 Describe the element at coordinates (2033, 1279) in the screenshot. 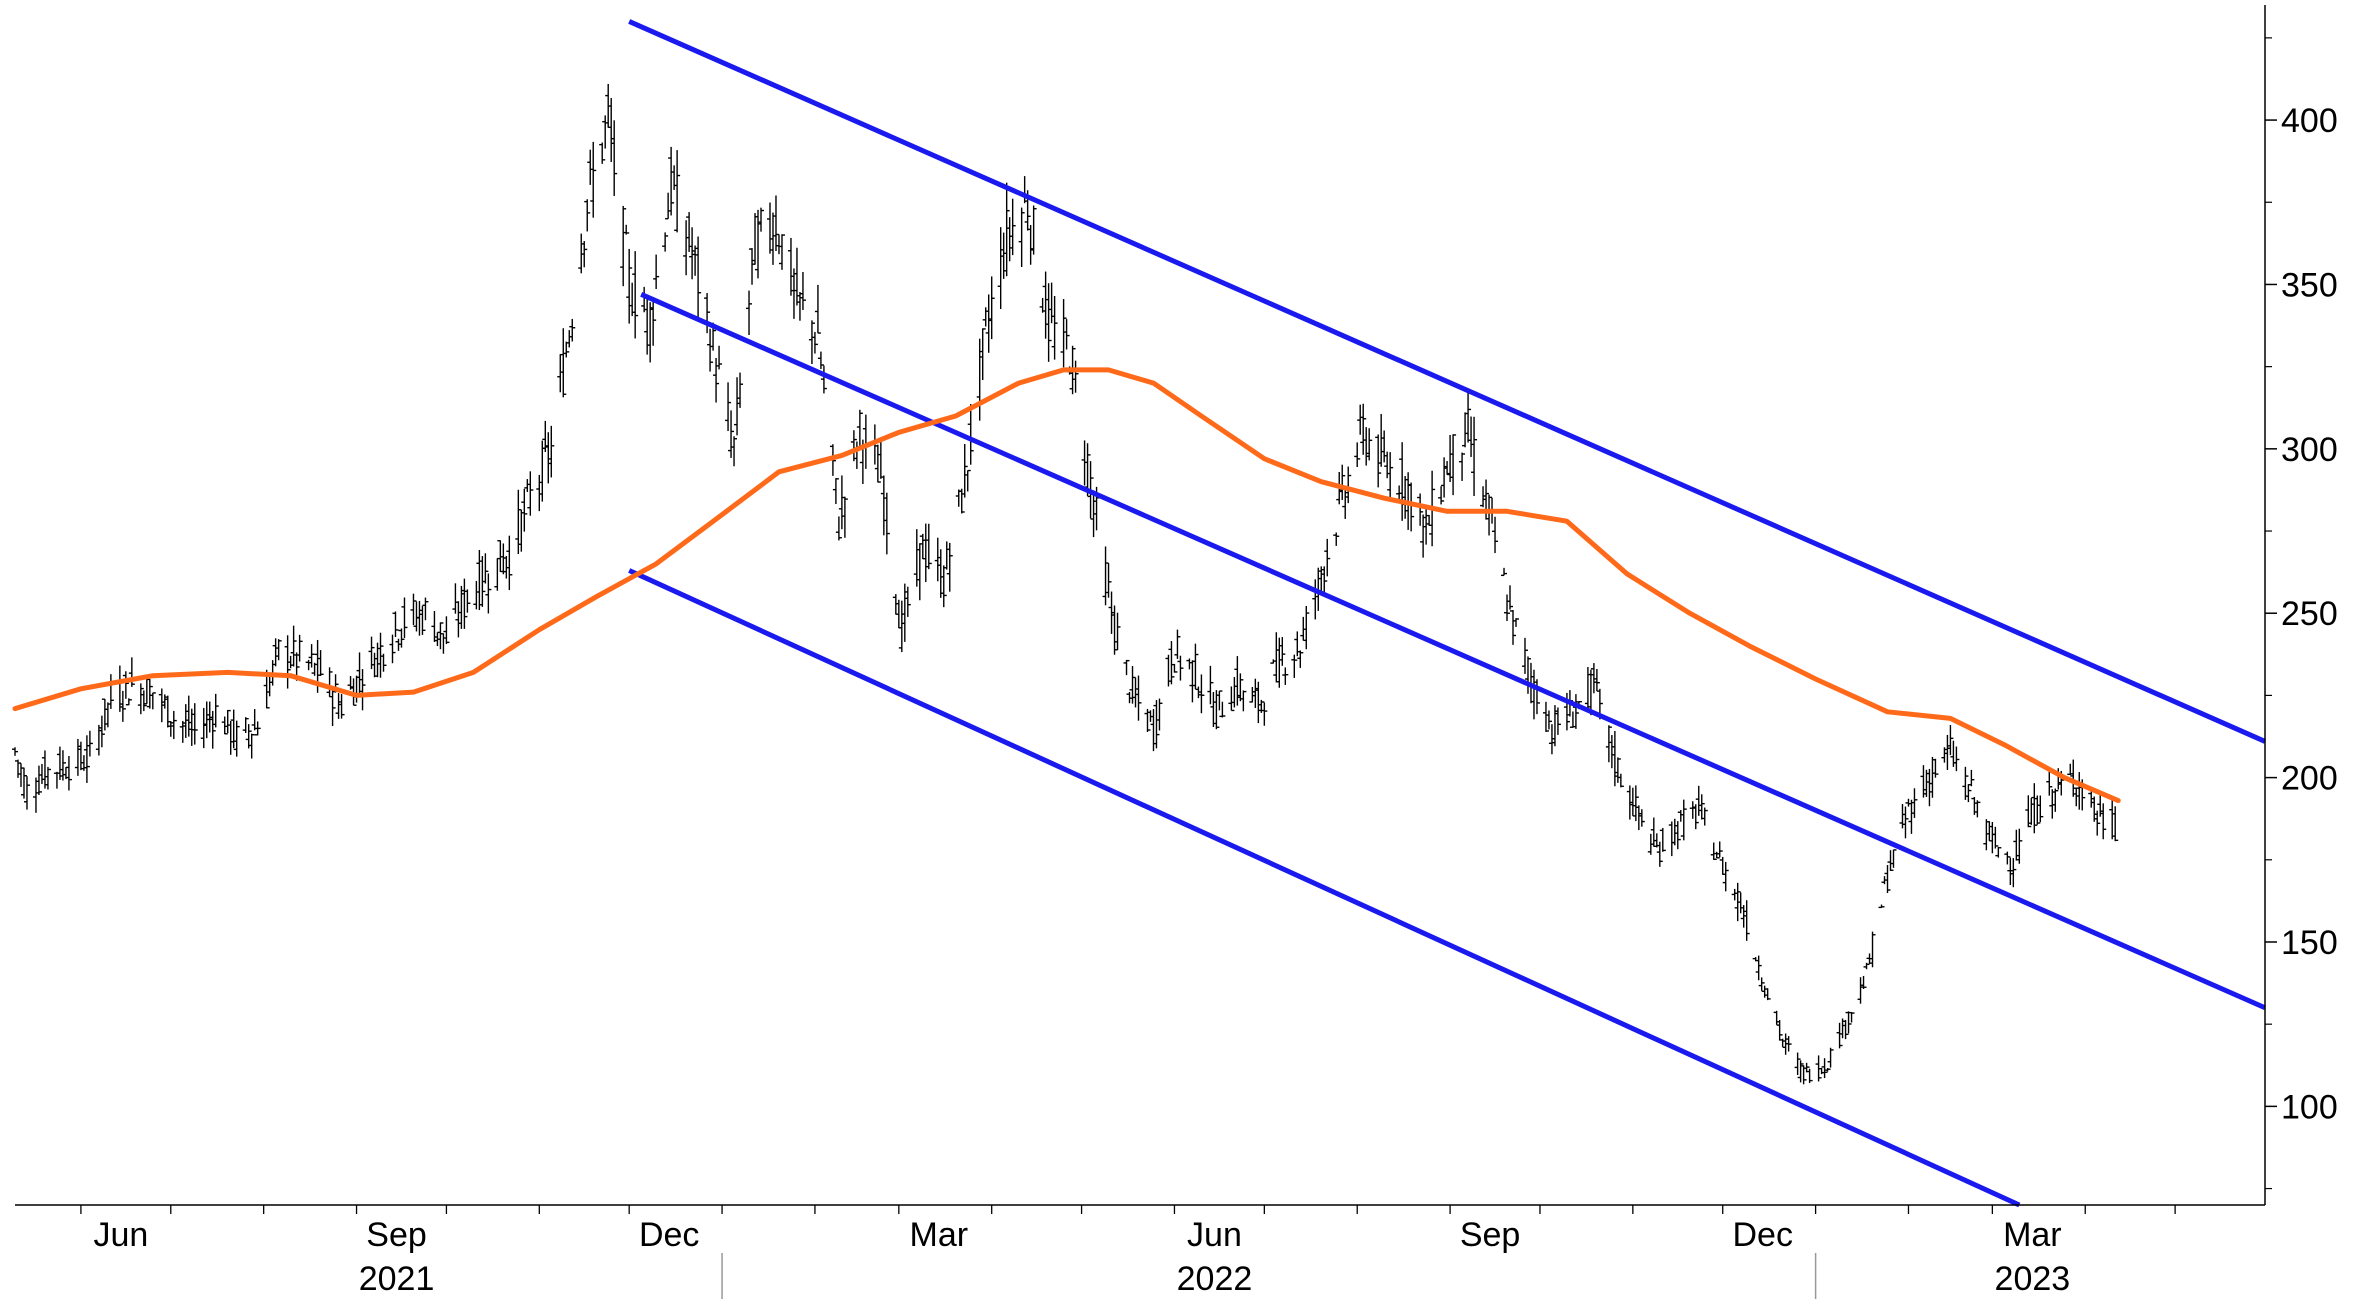

I see `year-label: 2023` at that location.